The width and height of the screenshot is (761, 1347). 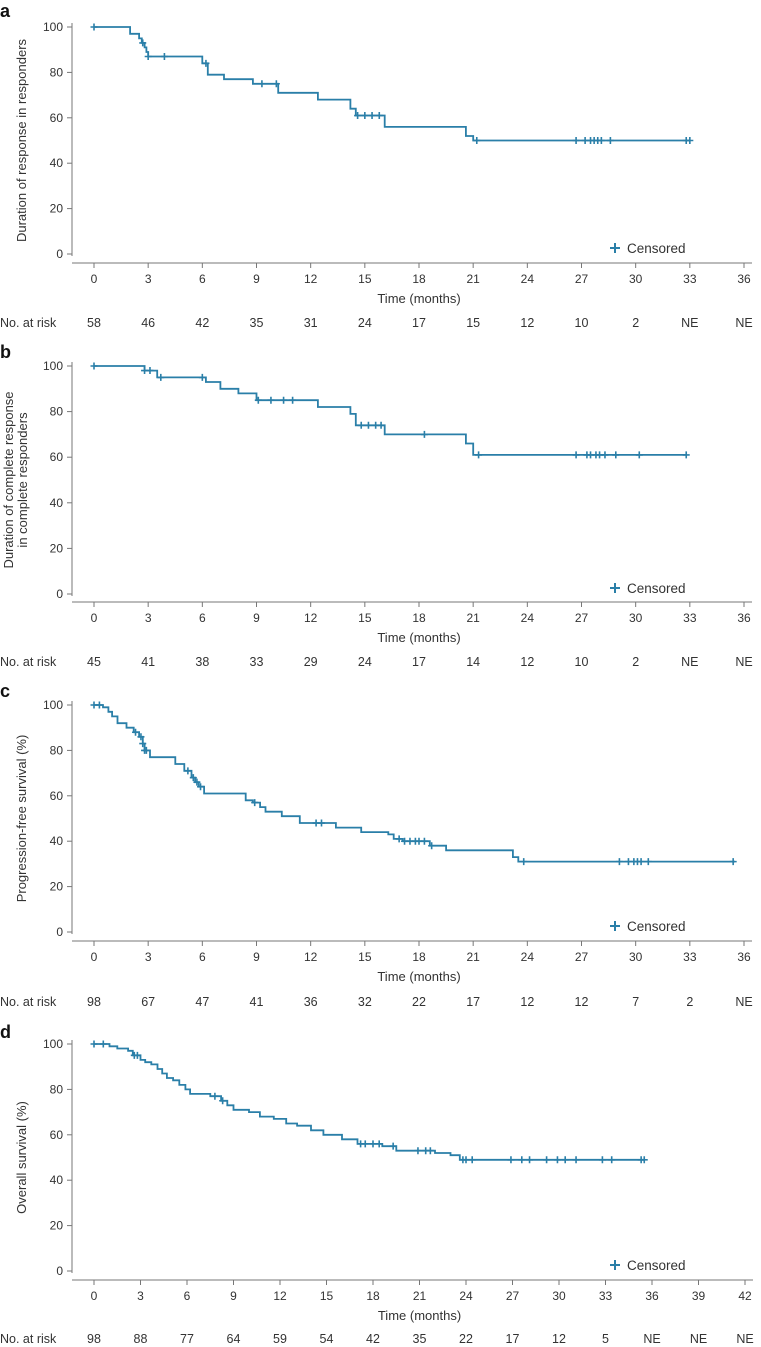 What do you see at coordinates (257, 1002) in the screenshot?
I see `risk-count: 41` at bounding box center [257, 1002].